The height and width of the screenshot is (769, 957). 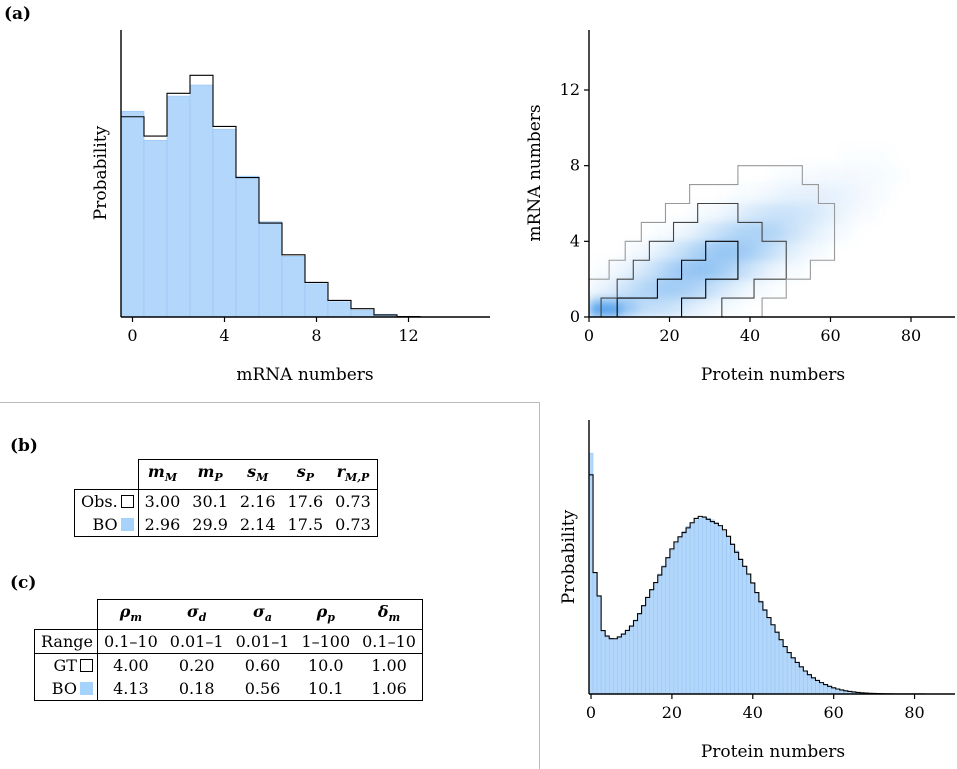 What do you see at coordinates (162, 501) in the screenshot?
I see `table-cell: 3.00` at bounding box center [162, 501].